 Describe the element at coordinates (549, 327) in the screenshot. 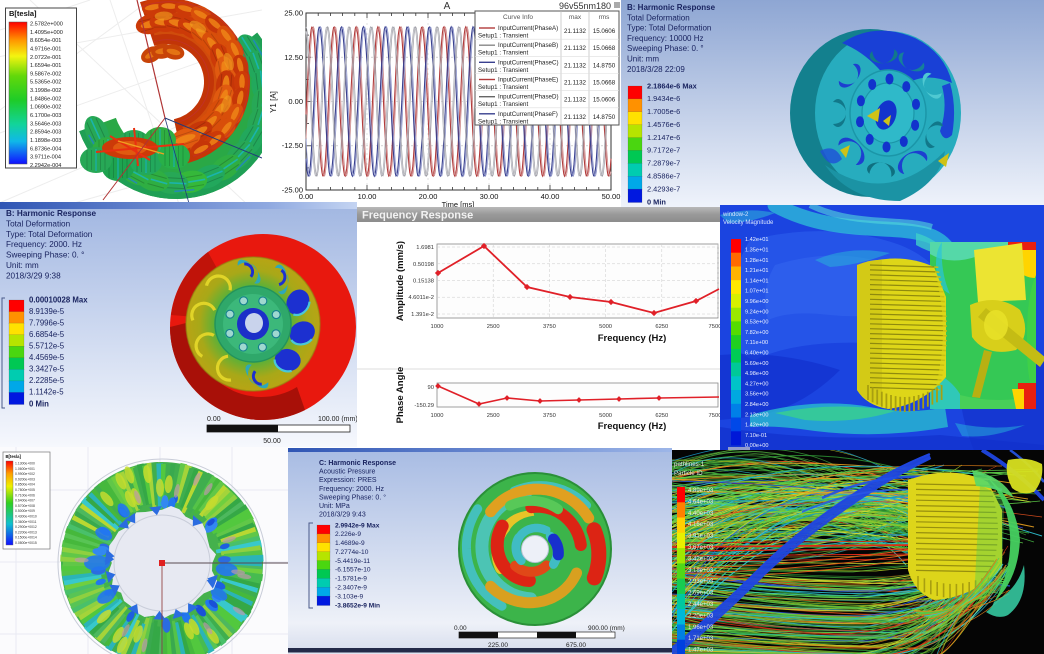

I see `svg-text: 3750` at that location.